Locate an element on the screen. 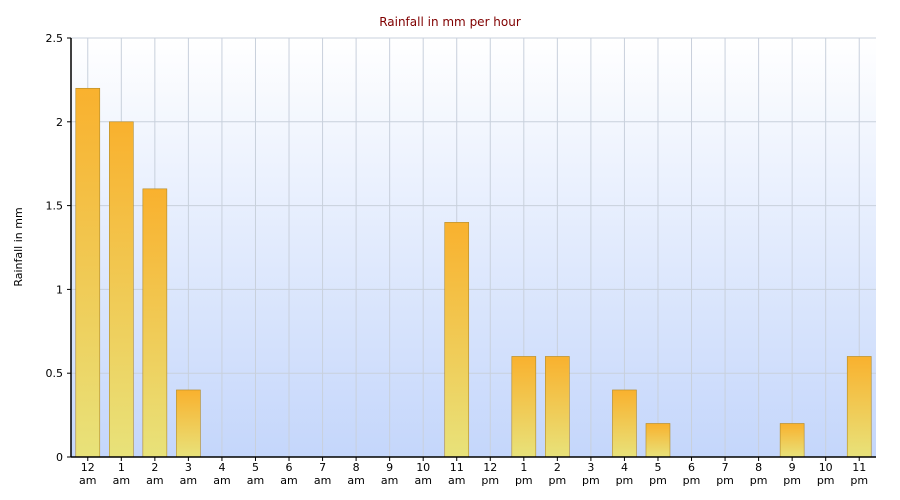  y-tick-label: 0.5 is located at coordinates (55, 373).